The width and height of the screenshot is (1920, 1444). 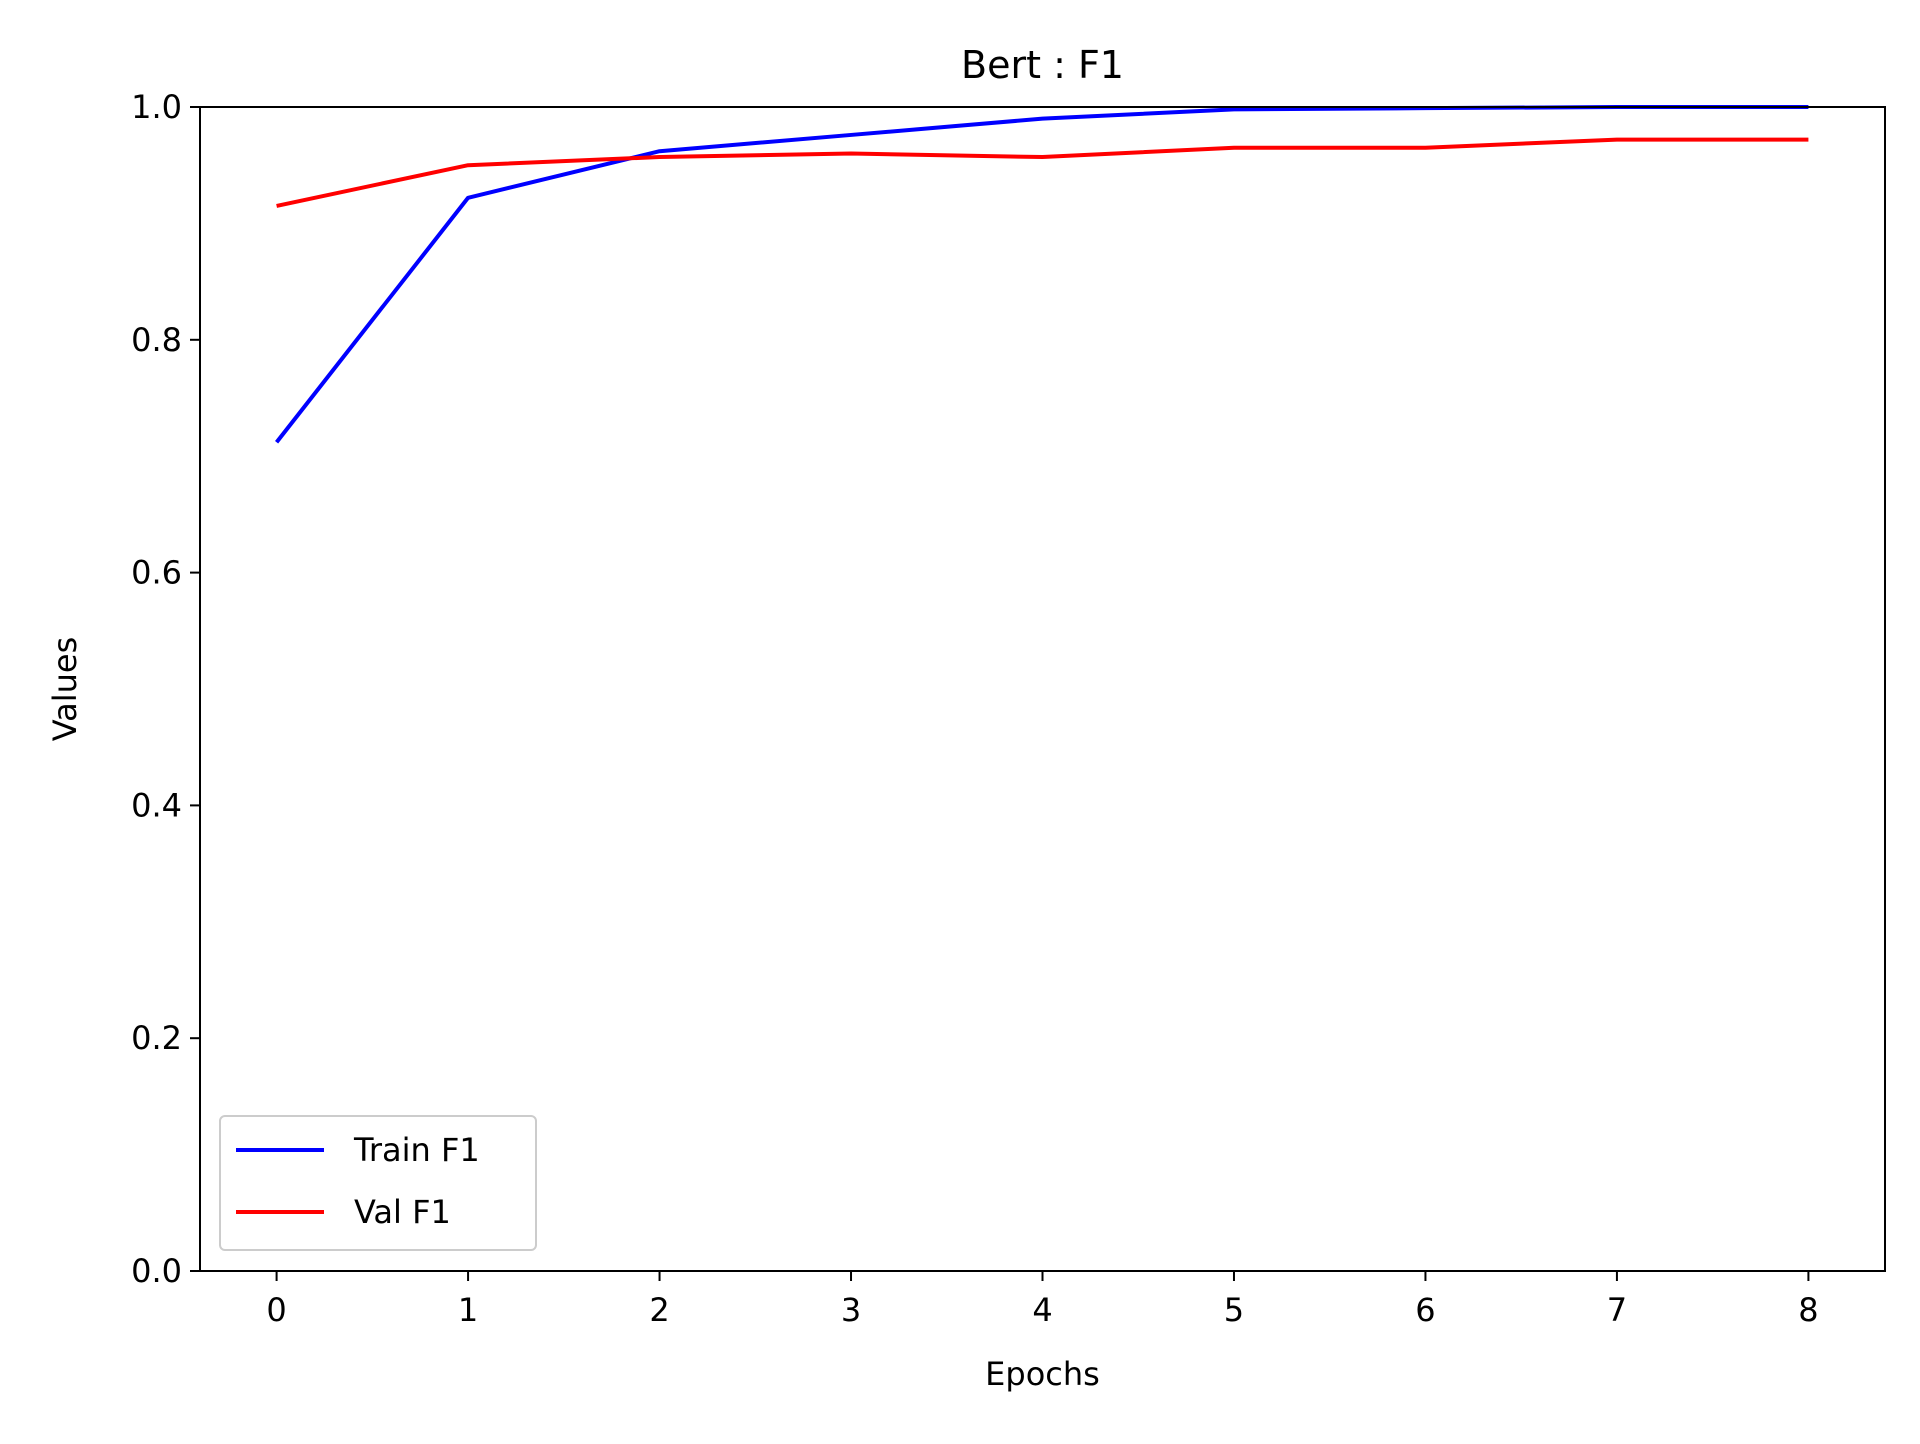 What do you see at coordinates (165, 689) in the screenshot?
I see `y-axis: 0.0 0.2 0.4 0.6 0.8 1.0` at bounding box center [165, 689].